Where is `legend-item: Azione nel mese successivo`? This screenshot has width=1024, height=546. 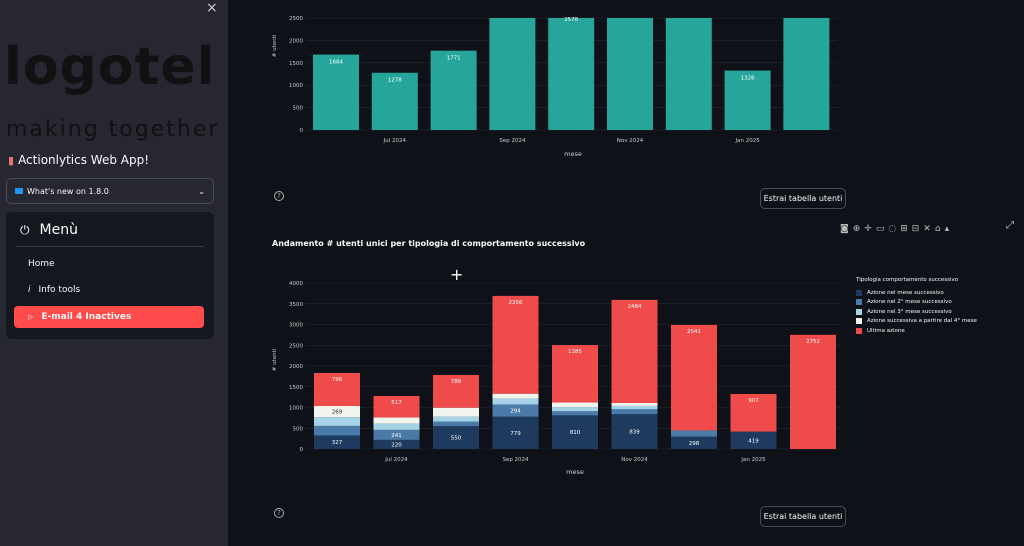
legend-item: Azione nel mese successivo is located at coordinates (916, 293).